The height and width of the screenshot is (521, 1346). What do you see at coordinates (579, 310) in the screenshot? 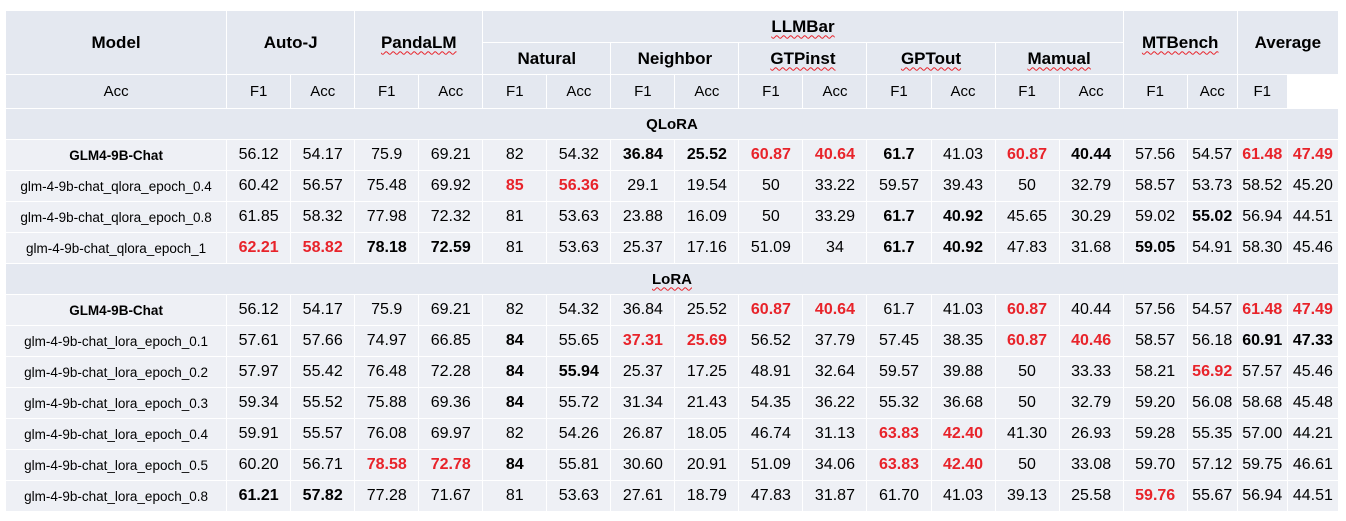
I see `f1-value-cell: 54.32` at bounding box center [579, 310].